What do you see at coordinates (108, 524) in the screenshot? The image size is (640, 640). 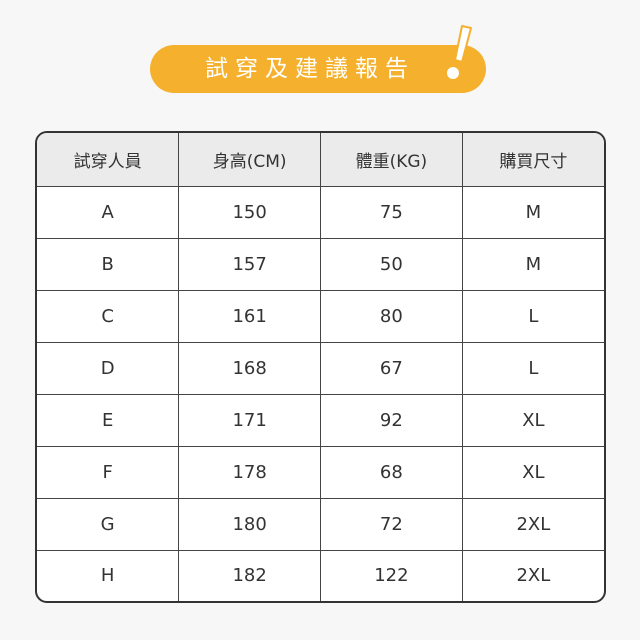 I see `table-cell: G` at bounding box center [108, 524].